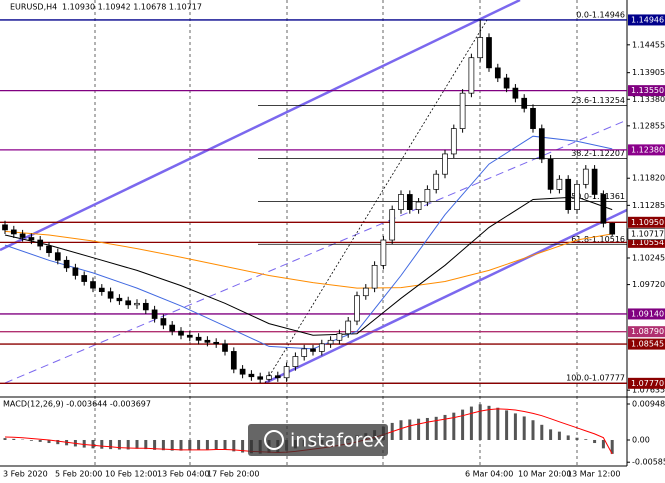 The image size is (665, 483). Describe the element at coordinates (648, 178) in the screenshot. I see `y-tick-label: 1.11820` at that location.